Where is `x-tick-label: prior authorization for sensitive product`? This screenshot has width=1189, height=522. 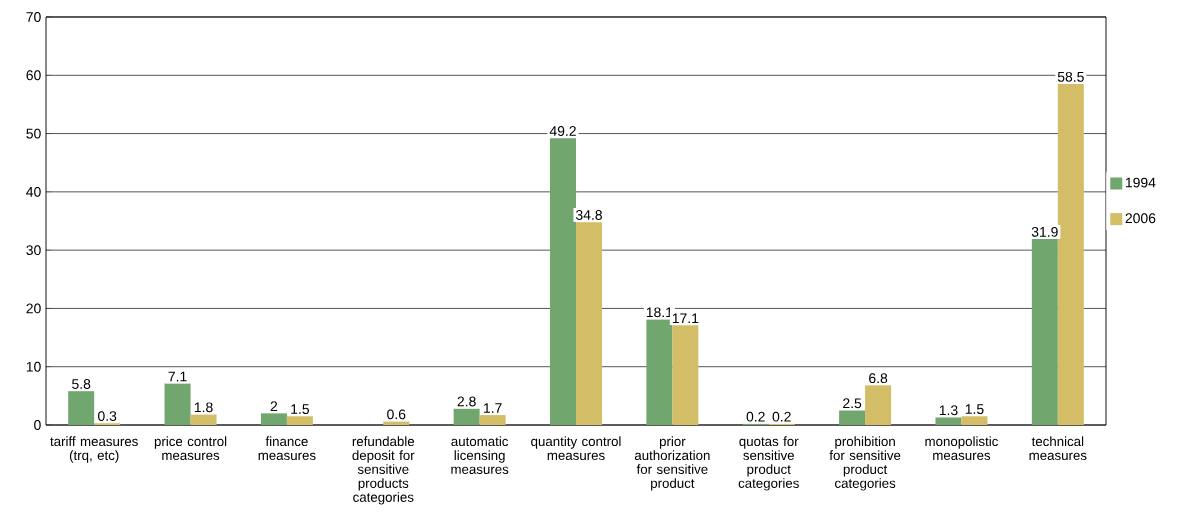
x-tick-label: prior authorization for sensitive product is located at coordinates (672, 463).